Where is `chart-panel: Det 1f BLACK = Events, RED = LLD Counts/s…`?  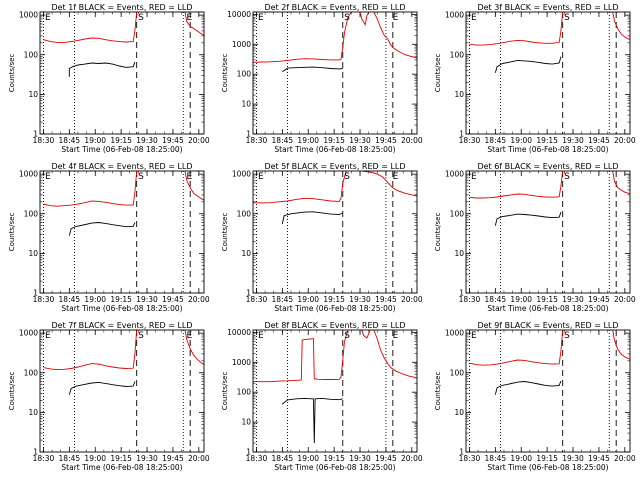
chart-panel: Det 1f BLACK = Events, RED = LLD Counts/s… is located at coordinates (109, 78).